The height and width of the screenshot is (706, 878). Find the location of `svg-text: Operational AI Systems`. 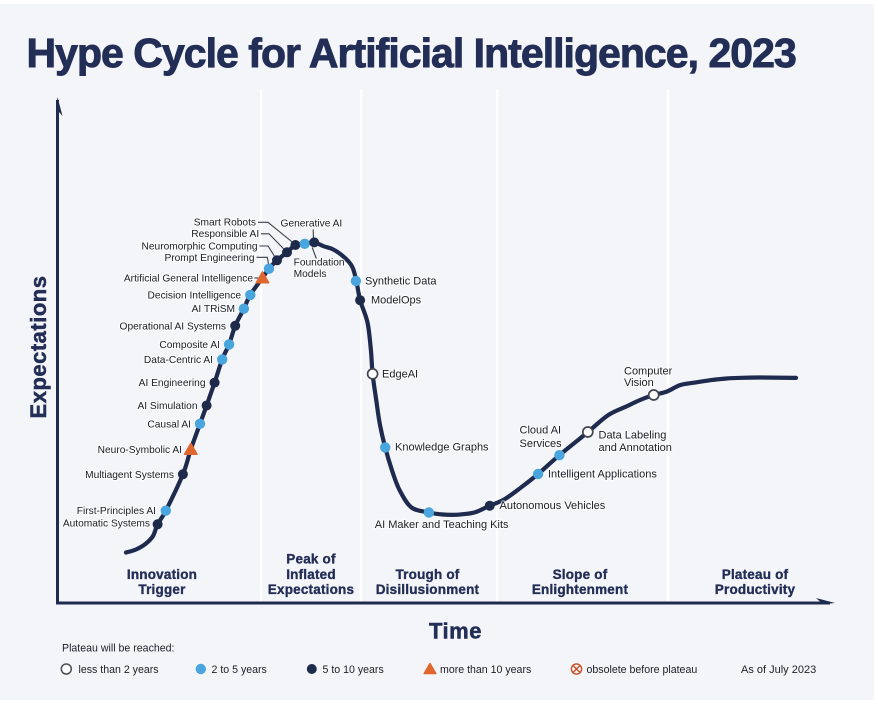

svg-text: Operational AI Systems is located at coordinates (173, 326).